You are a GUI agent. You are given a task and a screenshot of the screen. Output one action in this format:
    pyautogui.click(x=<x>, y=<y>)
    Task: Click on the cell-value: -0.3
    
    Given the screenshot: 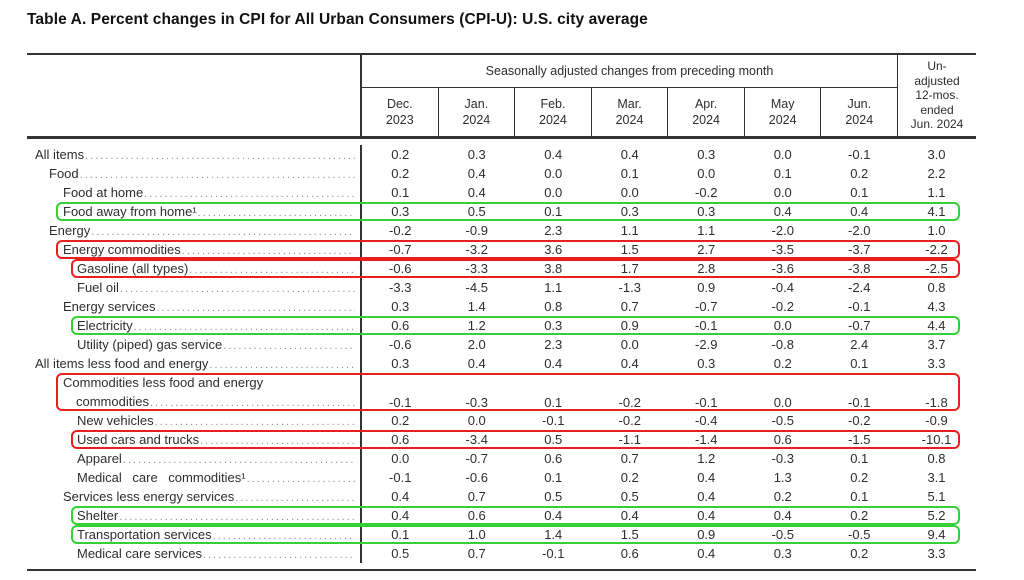 What is the action you would take?
    pyautogui.click(x=476, y=402)
    